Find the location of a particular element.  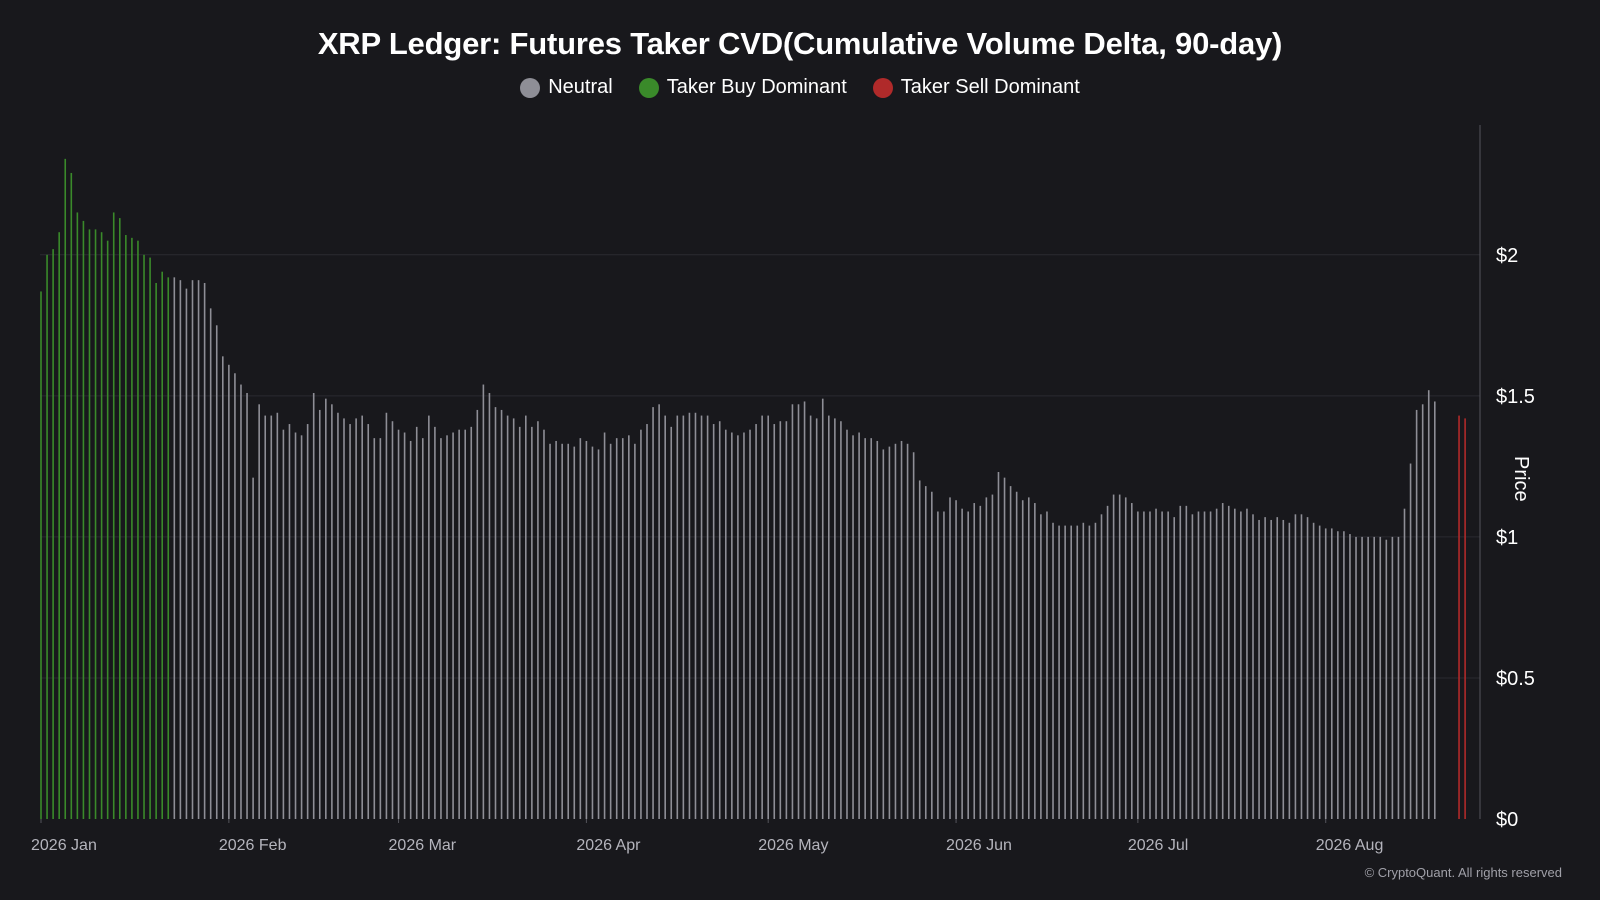

y-tick-label: $0.5 is located at coordinates (1515, 679).